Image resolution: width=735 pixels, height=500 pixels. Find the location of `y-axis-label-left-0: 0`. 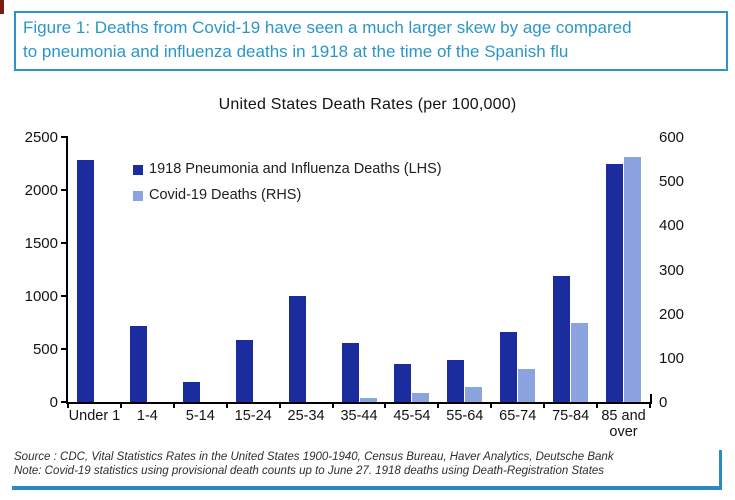

y-axis-label-left-0: 0 is located at coordinates (53, 402).